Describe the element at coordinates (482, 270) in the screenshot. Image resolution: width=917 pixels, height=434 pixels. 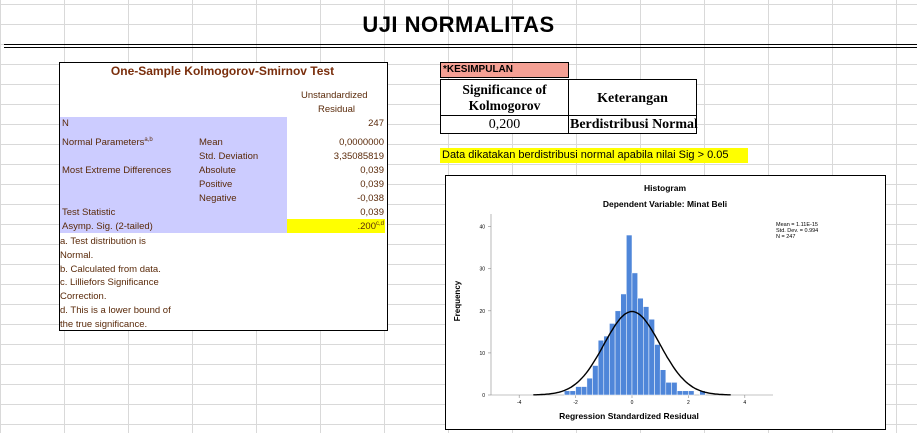
I see `y-tick-label: 30` at that location.